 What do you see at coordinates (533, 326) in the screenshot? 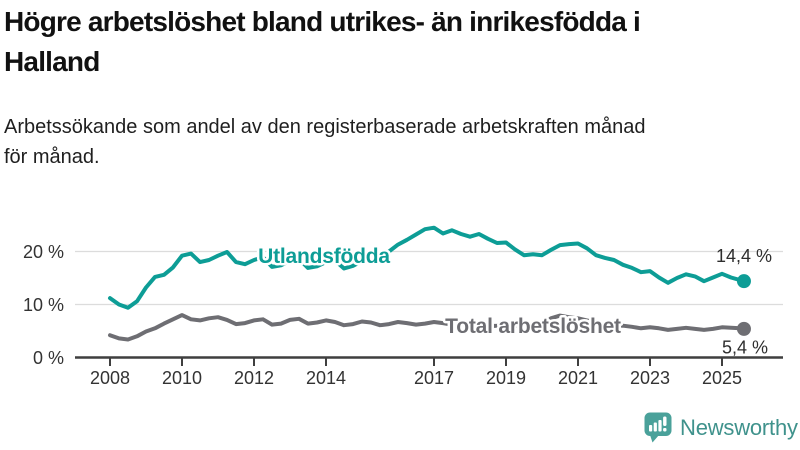
I see `total-arbetsloshet-series-label: Total arbetslöshet` at bounding box center [533, 326].